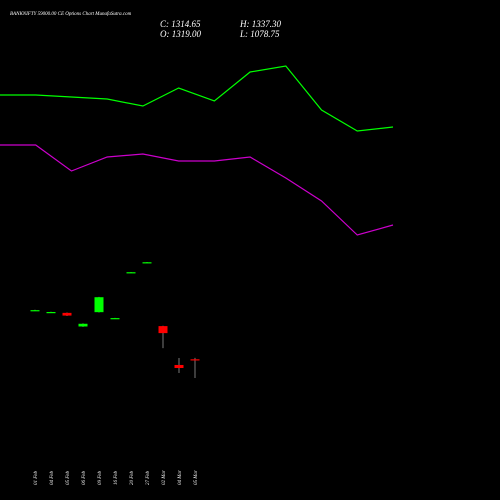 Image resolution: width=500 pixels, height=500 pixels. Describe the element at coordinates (132, 477) in the screenshot. I see `x-tick-label: 20 Feb` at that location.